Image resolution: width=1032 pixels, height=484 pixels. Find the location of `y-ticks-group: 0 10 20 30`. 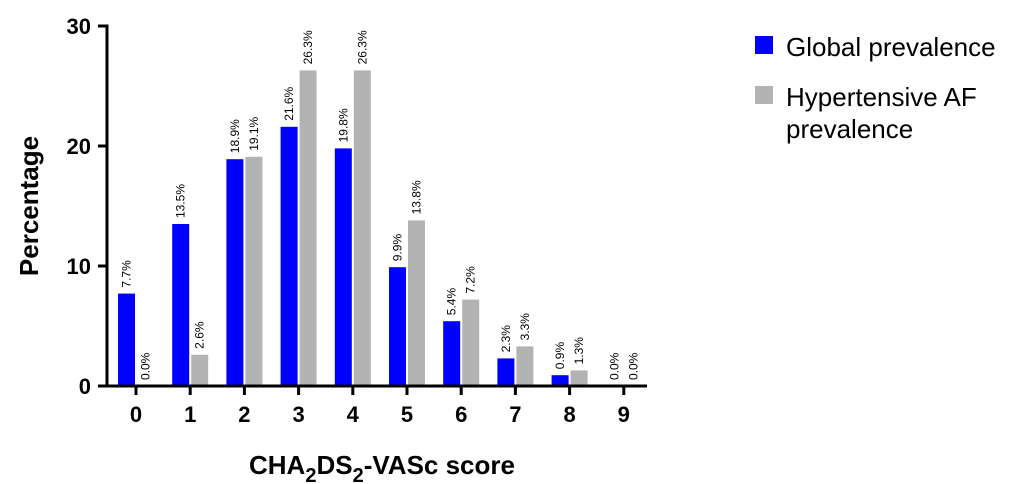

y-ticks-group: 0 10 20 30 is located at coordinates (87, 206).